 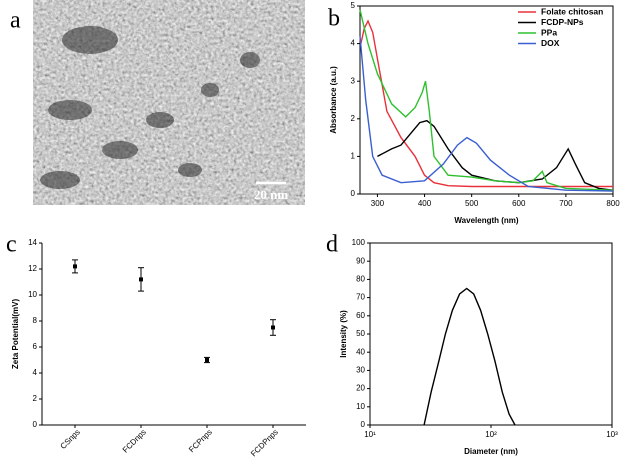 I want to click on y-tick-label: 90, so click(x=360, y=260).